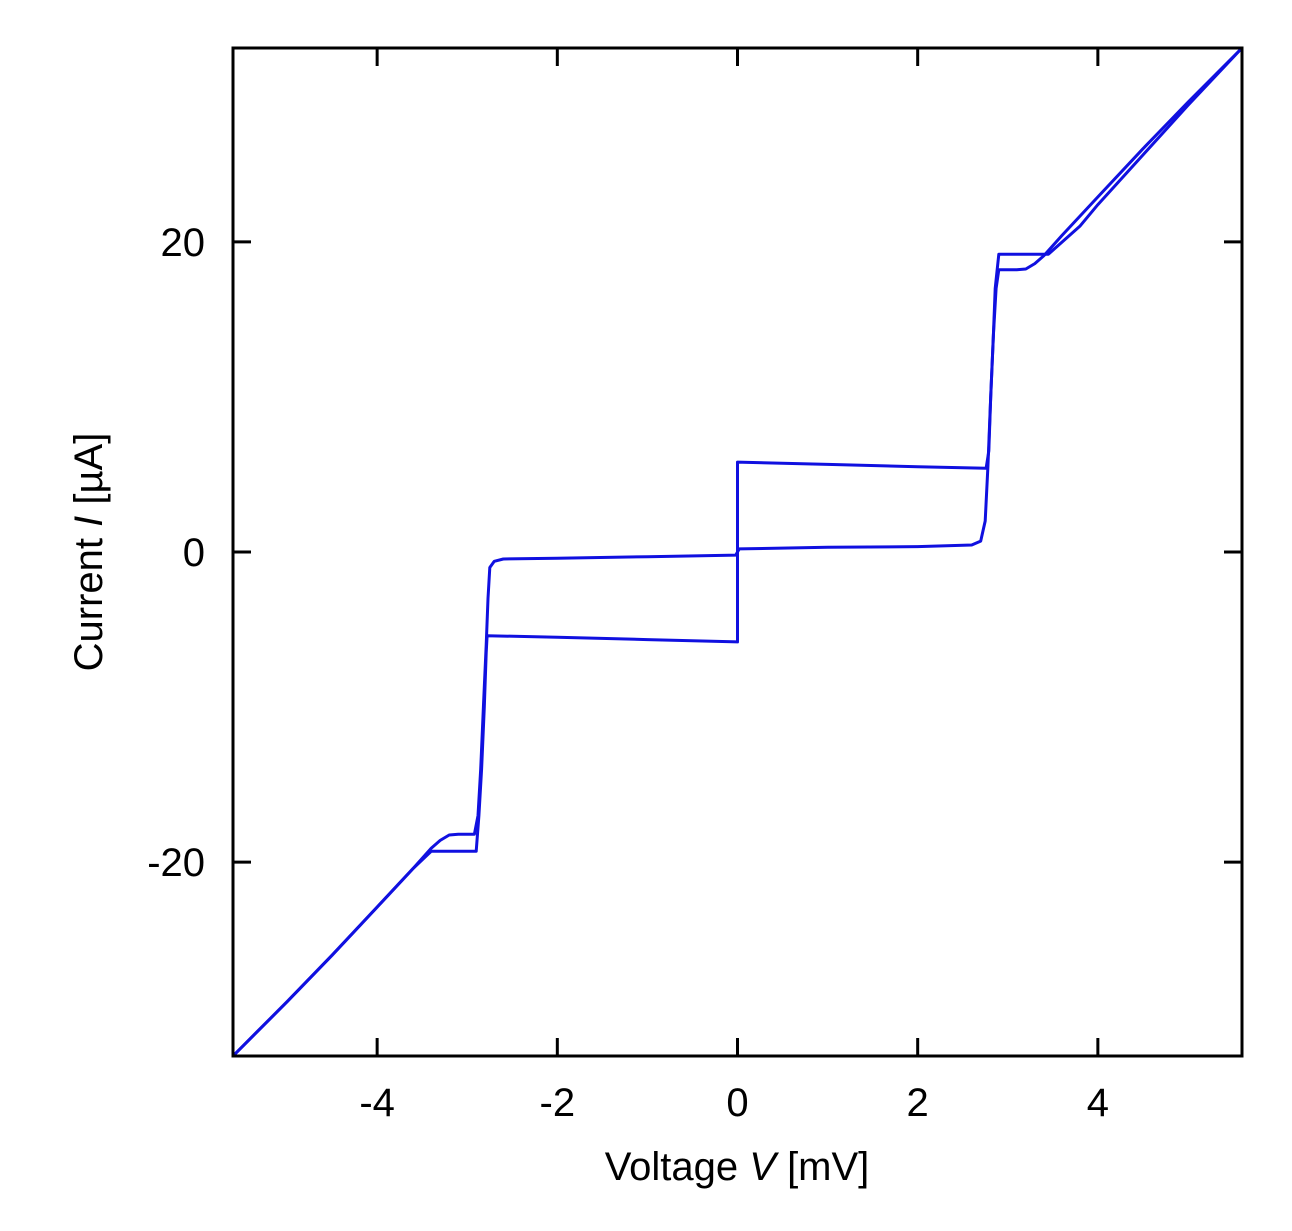  Describe the element at coordinates (558, 1103) in the screenshot. I see `x-tick-label: -2` at that location.